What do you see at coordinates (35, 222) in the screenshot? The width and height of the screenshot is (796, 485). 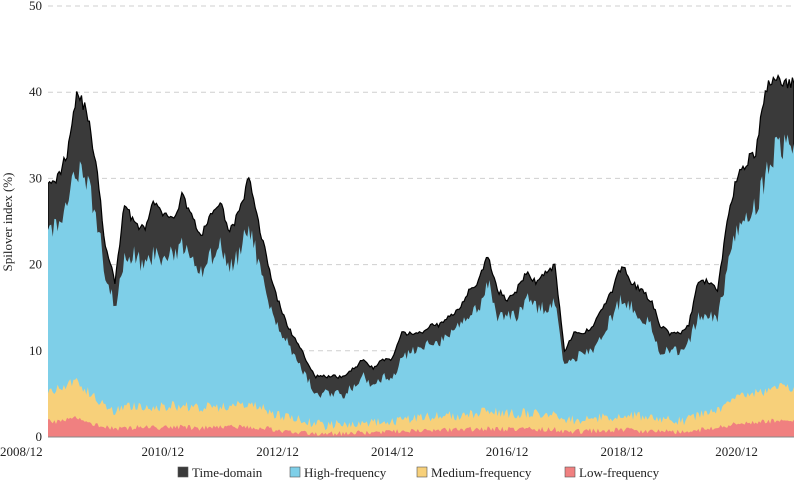 I see `y-tick-labels: 0 10 20 30 40 50` at bounding box center [35, 222].